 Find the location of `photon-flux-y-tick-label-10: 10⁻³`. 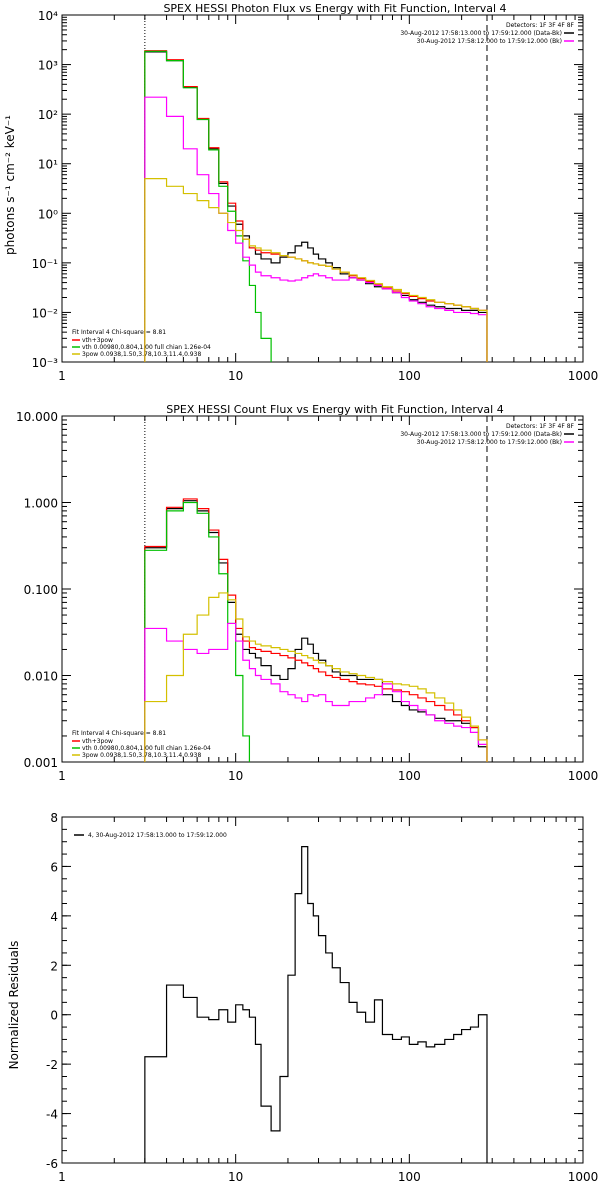

photon-flux-y-tick-label-10: 10⁻³ is located at coordinates (45, 363).